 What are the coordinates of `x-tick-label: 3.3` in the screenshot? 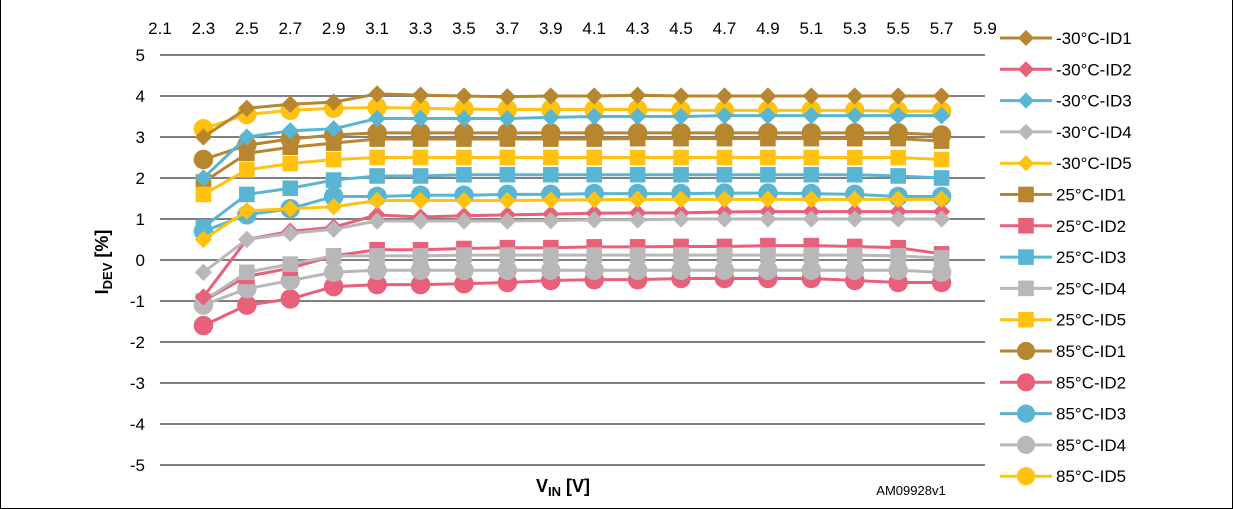 It's located at (421, 28).